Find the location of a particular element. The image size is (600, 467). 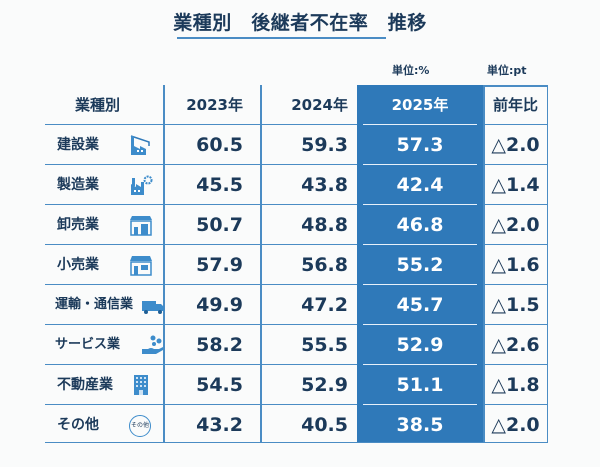

value-diff: △1.4 is located at coordinates (515, 185).